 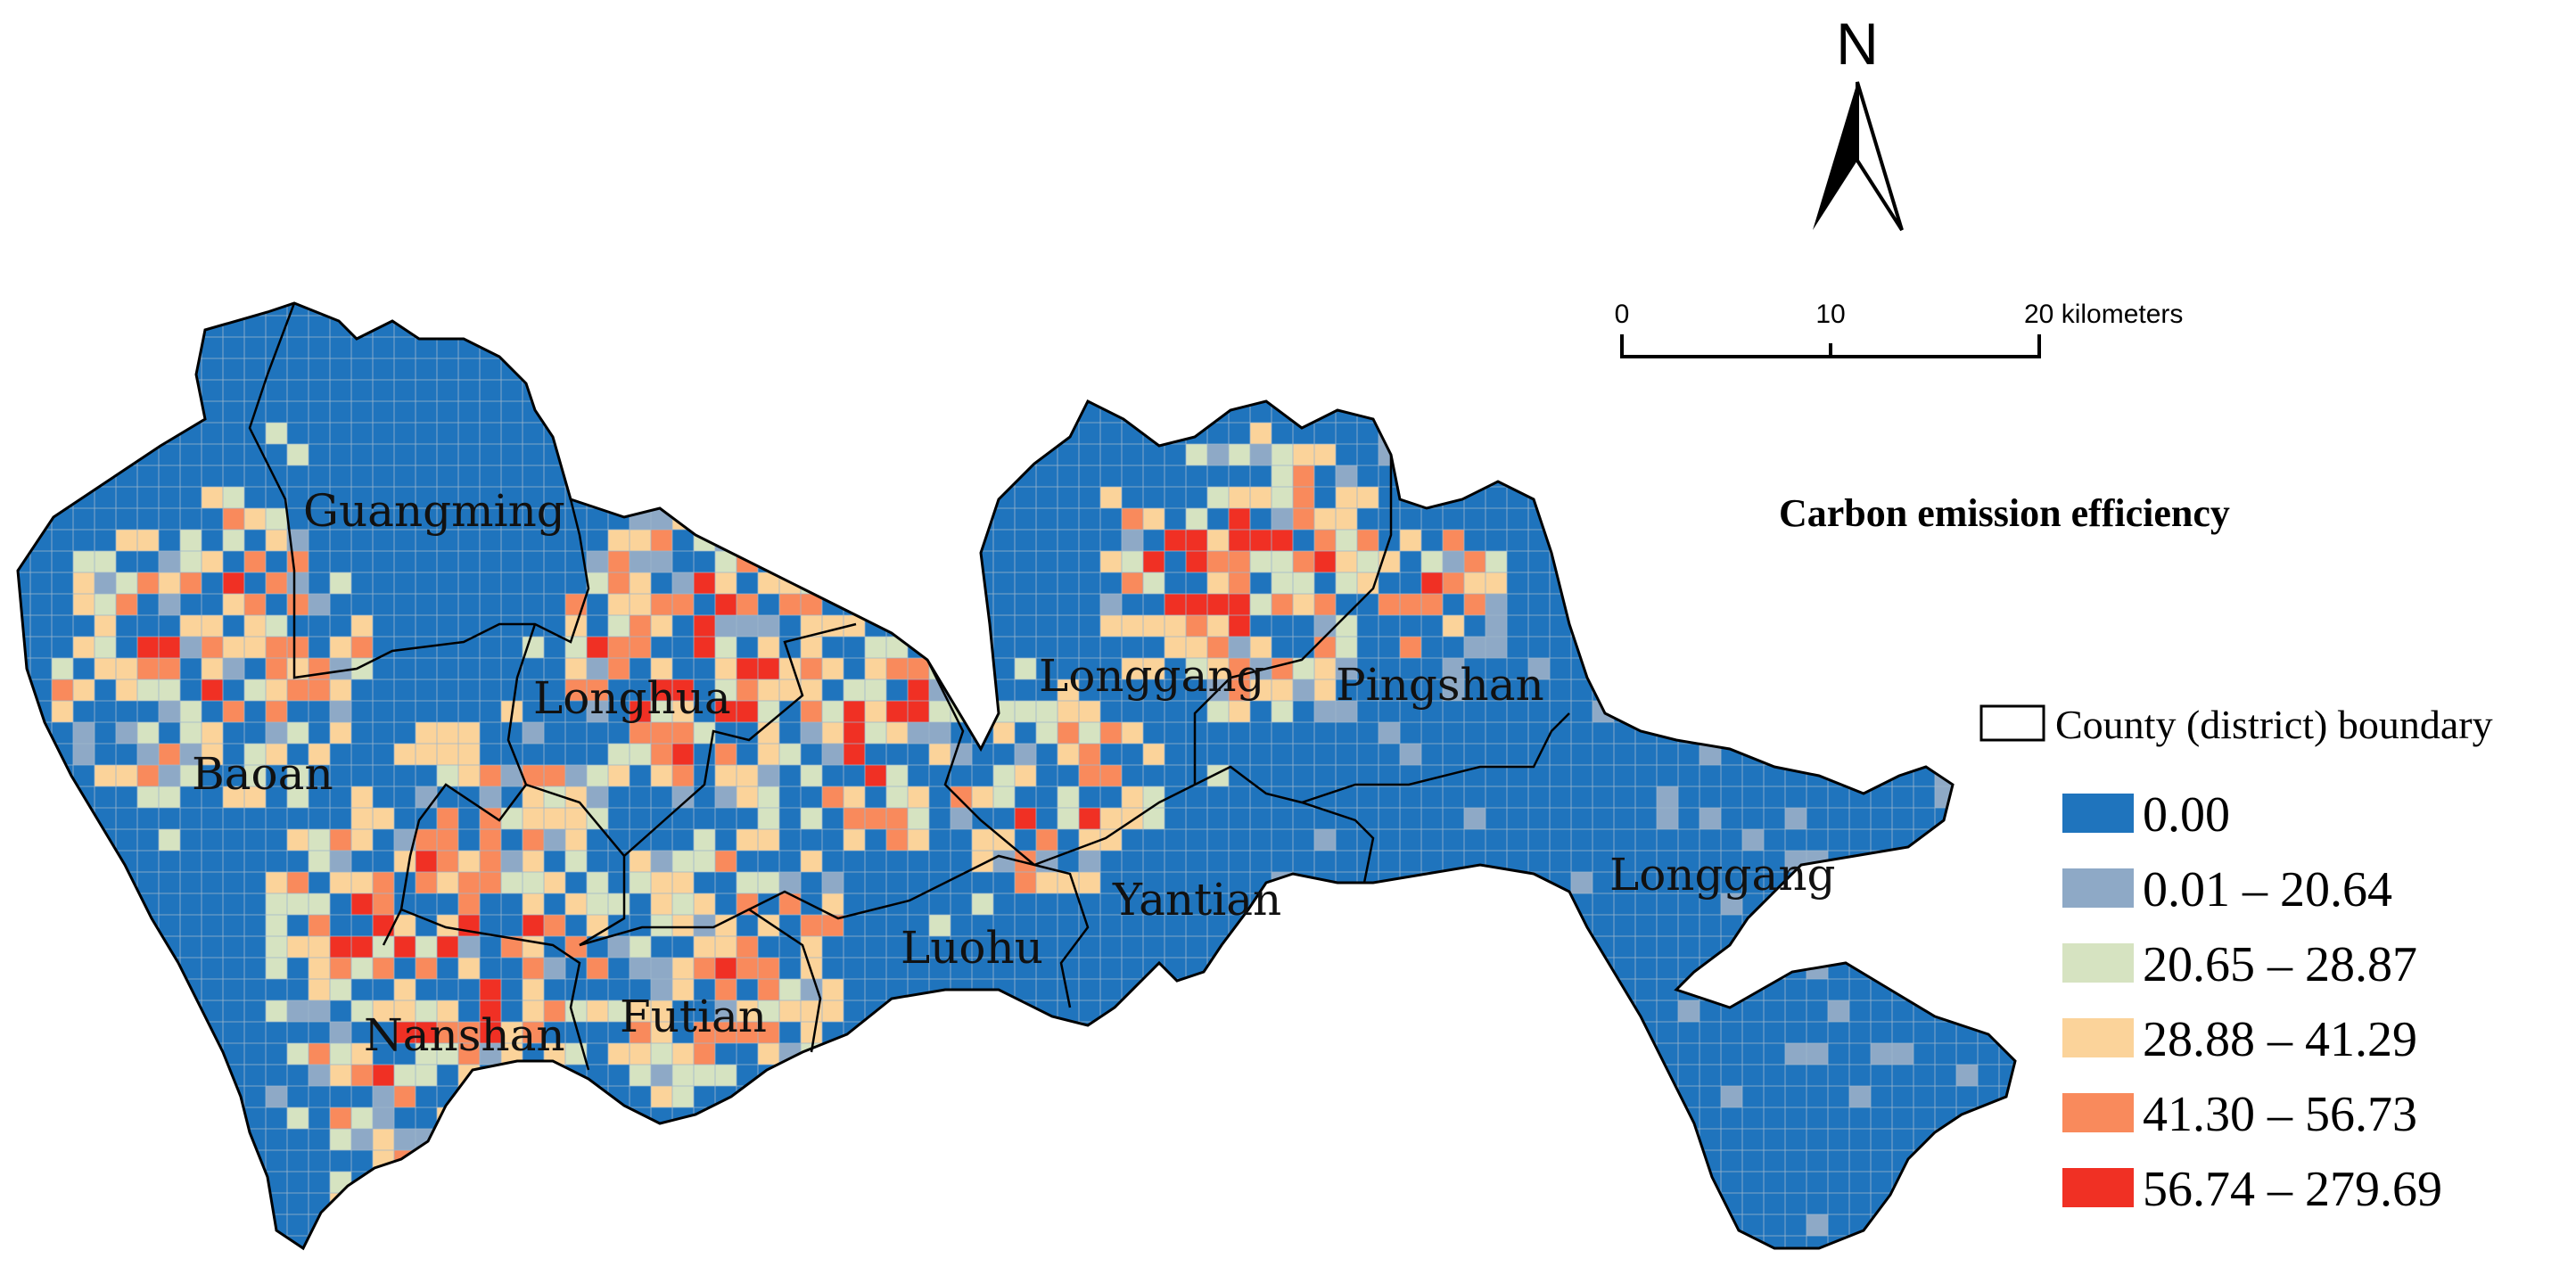 I want to click on scale-tick-20: 20 kilometers, so click(x=2103, y=314).